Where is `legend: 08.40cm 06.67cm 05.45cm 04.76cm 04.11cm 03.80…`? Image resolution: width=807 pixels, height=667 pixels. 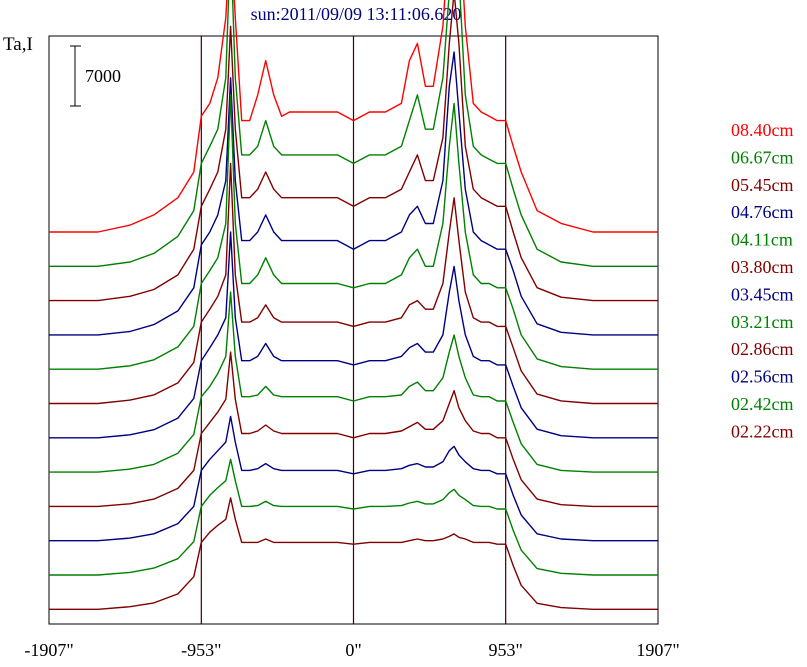 legend: 08.40cm 06.67cm 05.45cm 04.76cm 04.11cm 03.80… is located at coordinates (762, 280).